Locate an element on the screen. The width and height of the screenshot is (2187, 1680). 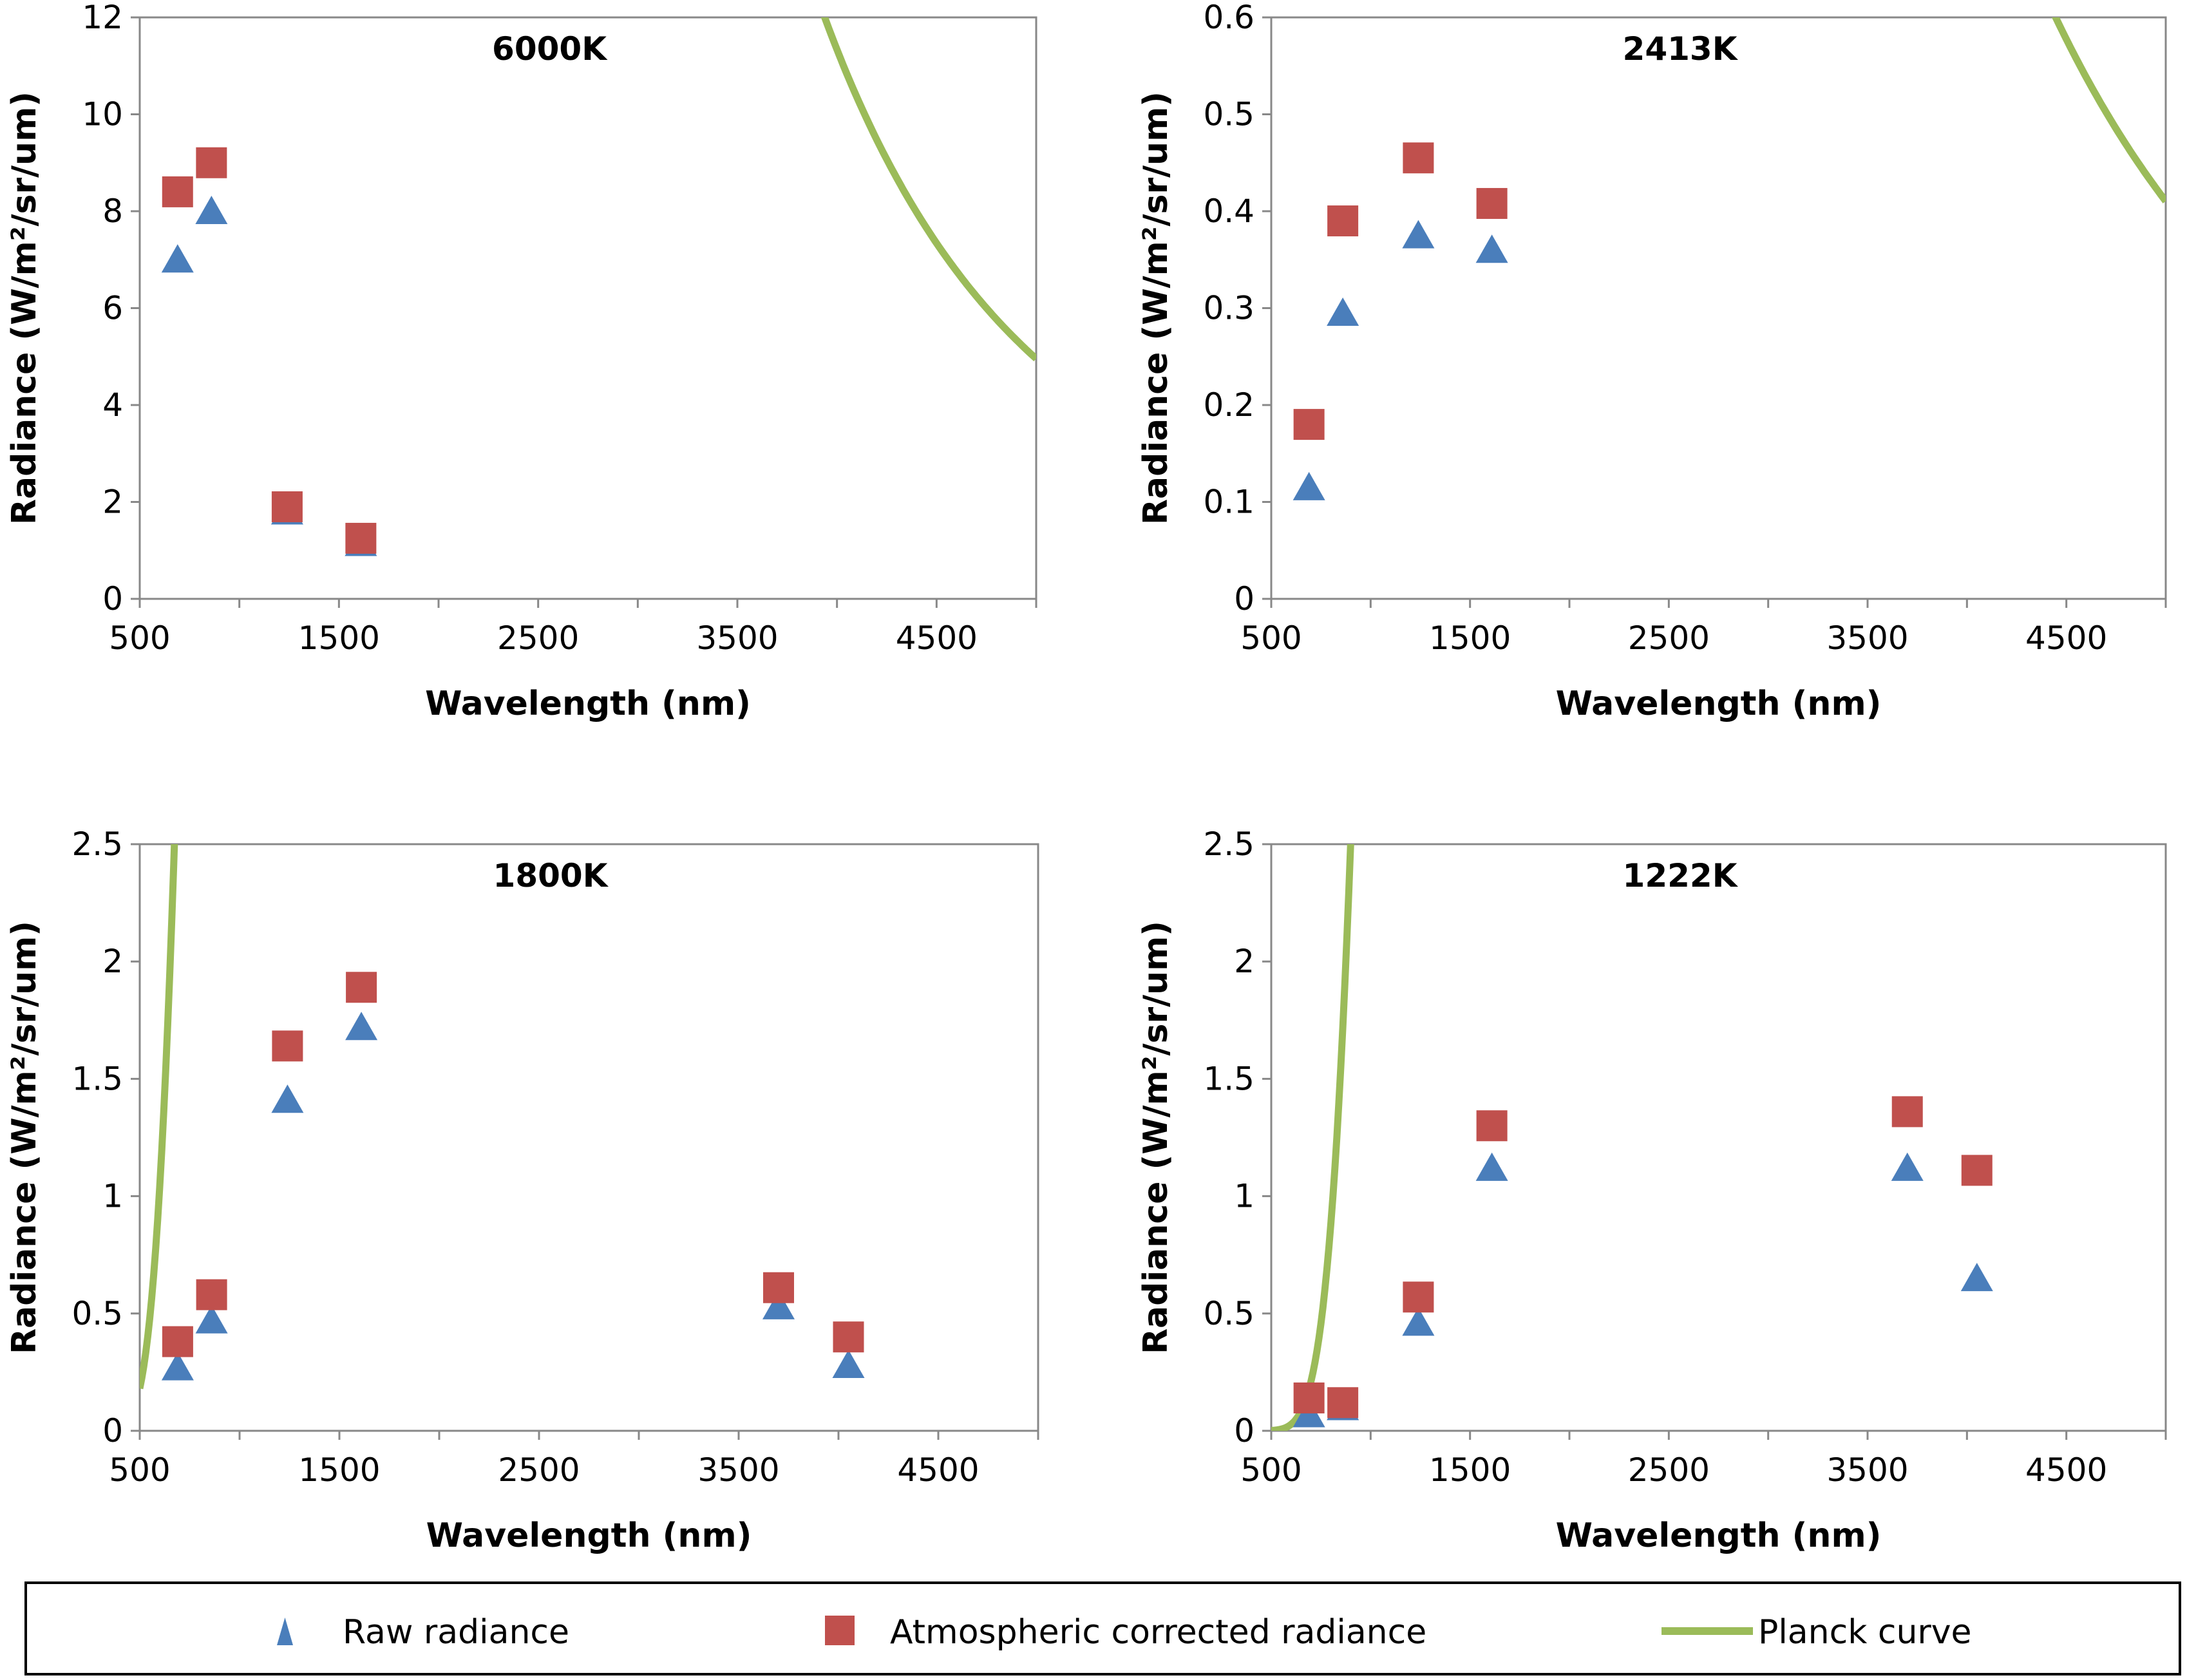
legend-frame is located at coordinates (1102, 1628).